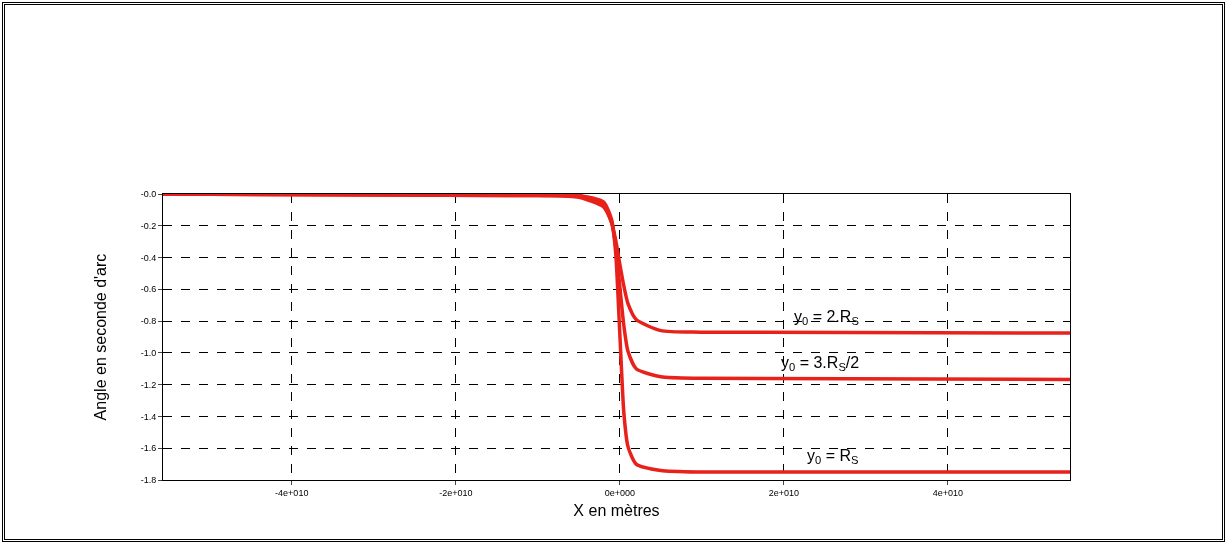  I want to click on y-tick-label: -0.2, so click(148, 225).